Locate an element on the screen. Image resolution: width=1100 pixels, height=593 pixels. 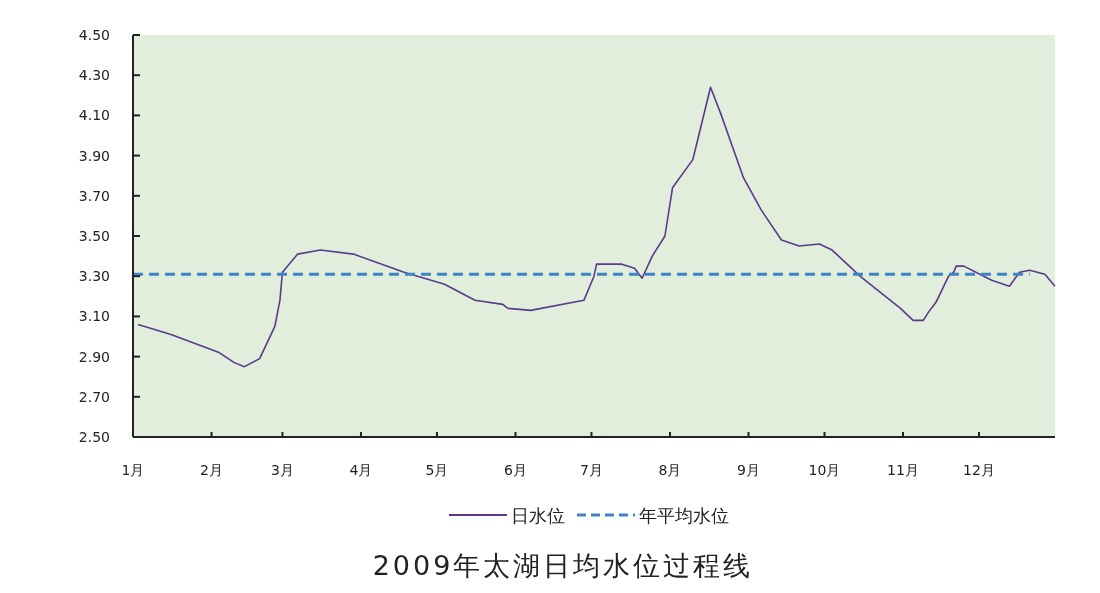
legend-label: 年平均水位 is located at coordinates (684, 515).